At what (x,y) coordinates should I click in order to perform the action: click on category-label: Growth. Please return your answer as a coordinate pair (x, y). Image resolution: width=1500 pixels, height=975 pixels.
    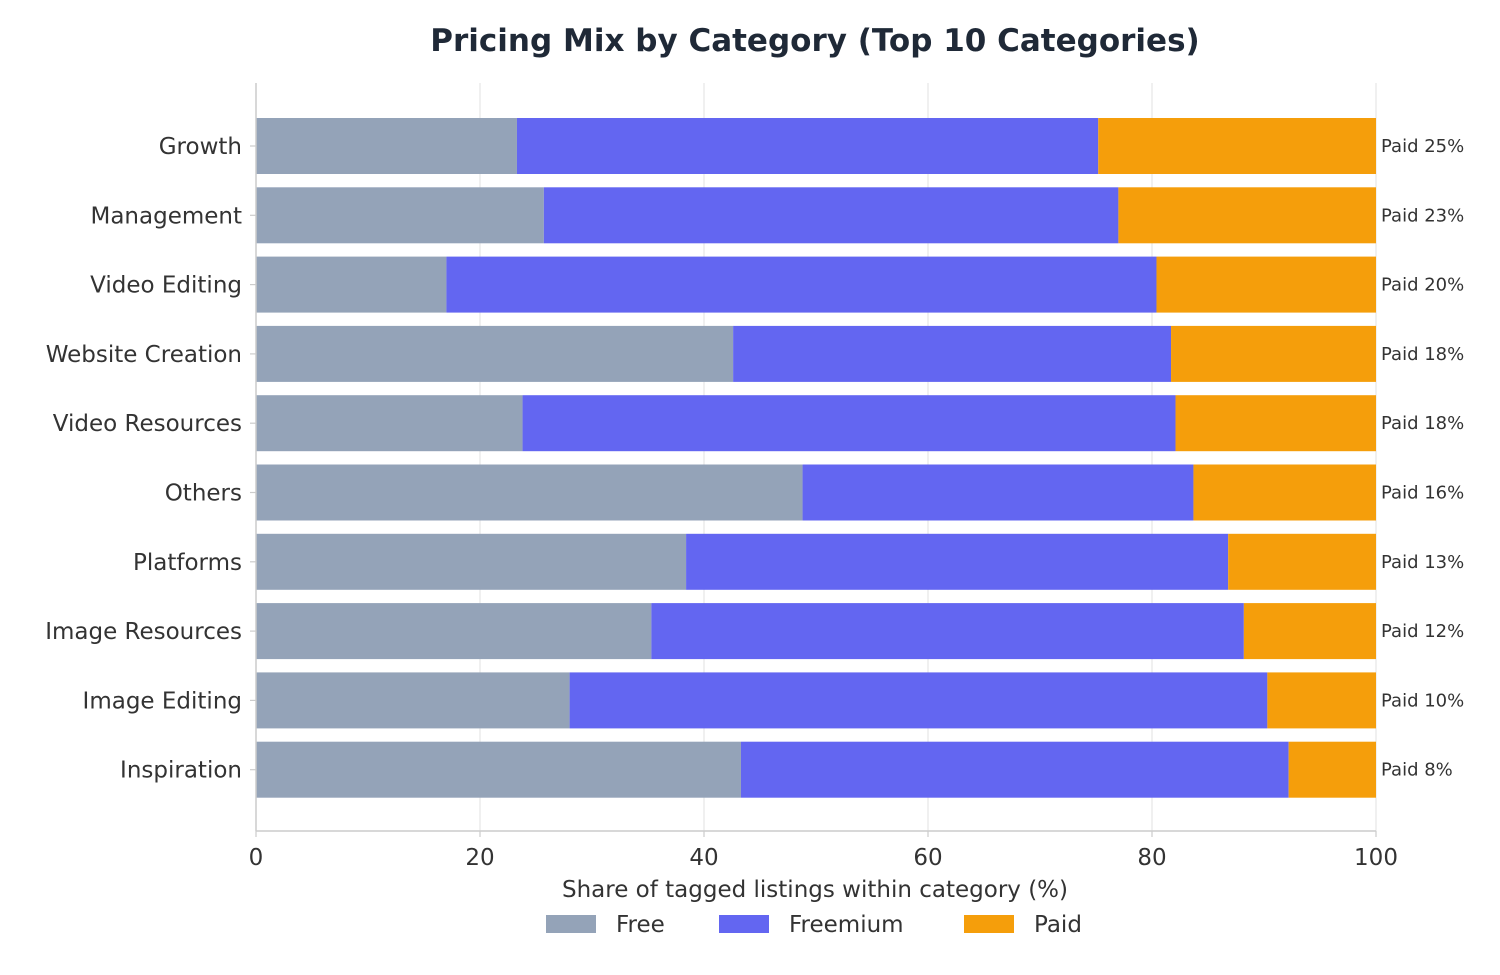
    Looking at the image, I should click on (200, 147).